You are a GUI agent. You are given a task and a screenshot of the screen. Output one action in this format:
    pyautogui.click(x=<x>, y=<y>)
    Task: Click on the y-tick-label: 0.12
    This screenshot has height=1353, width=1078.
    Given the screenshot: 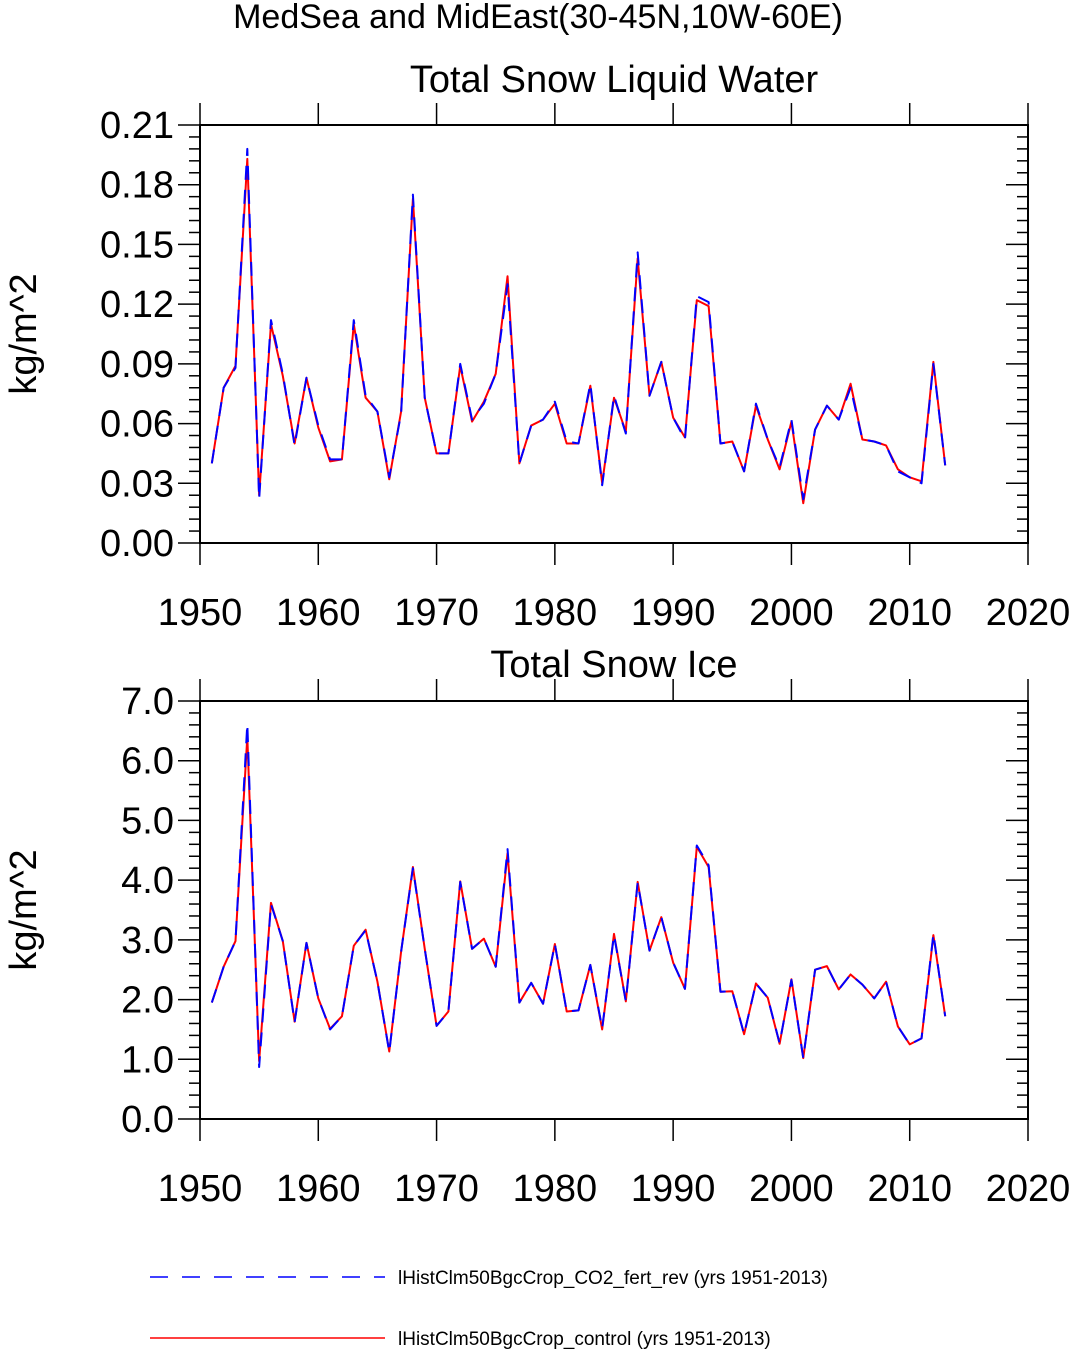 What is the action you would take?
    pyautogui.click(x=137, y=305)
    